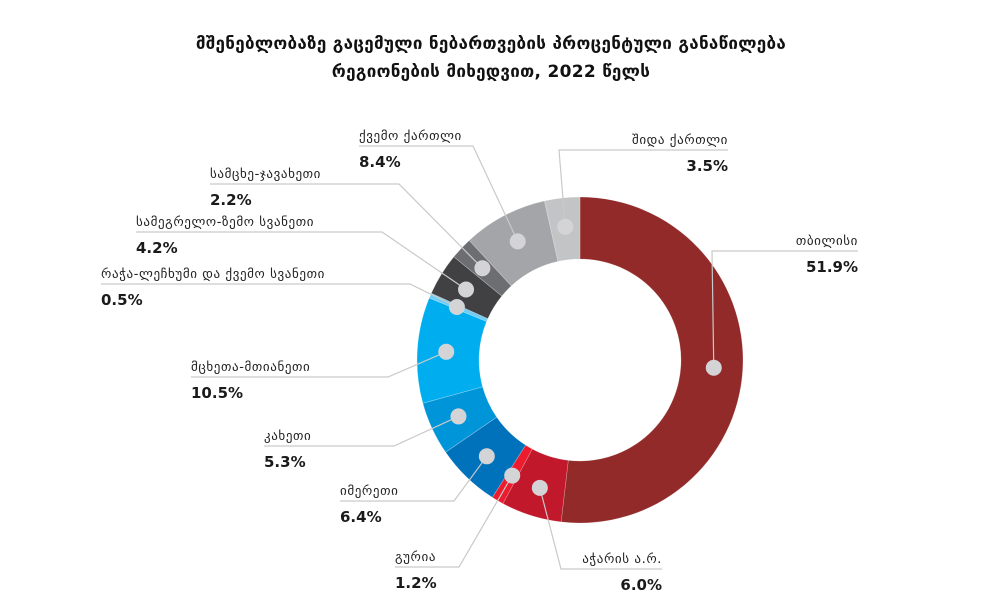 The image size is (982, 607). What do you see at coordinates (287, 436) in the screenshot?
I see `slice-label-4: კახეთი` at bounding box center [287, 436].